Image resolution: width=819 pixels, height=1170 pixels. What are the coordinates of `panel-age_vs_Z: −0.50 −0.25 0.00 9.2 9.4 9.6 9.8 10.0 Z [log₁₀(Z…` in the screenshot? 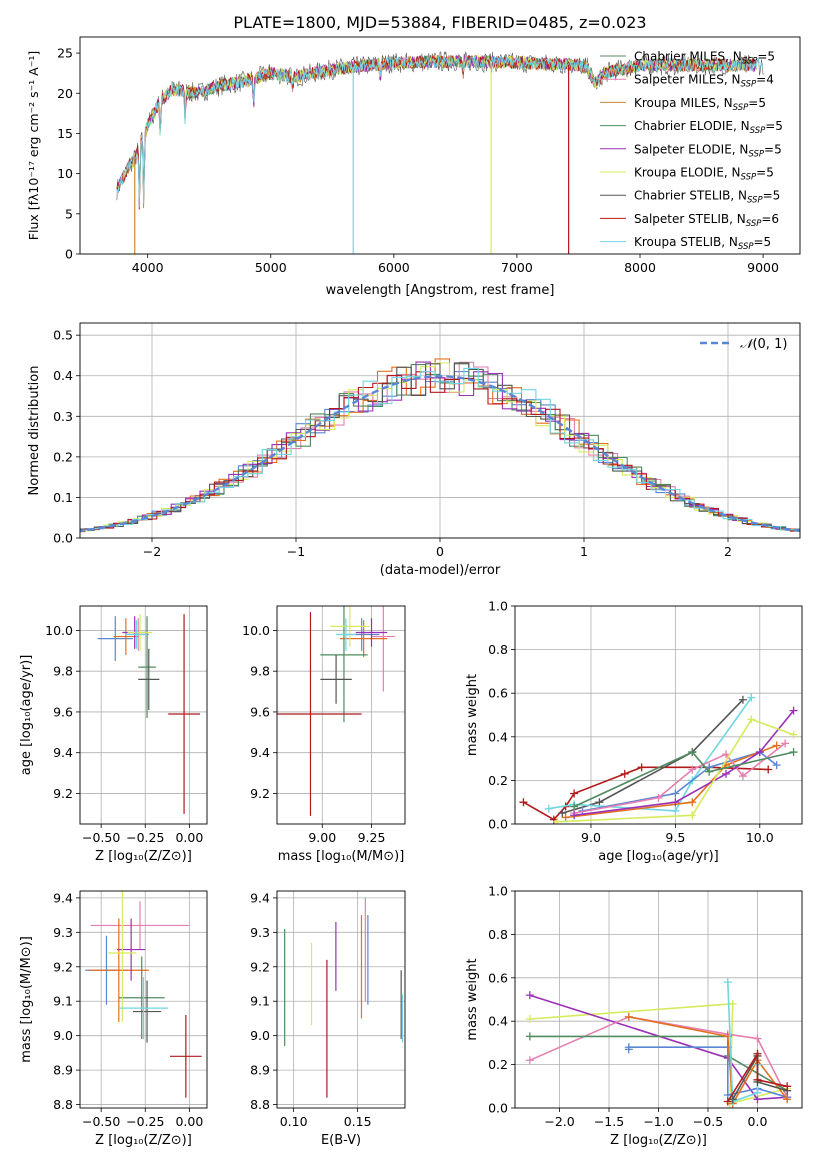 It's located at (113, 734).